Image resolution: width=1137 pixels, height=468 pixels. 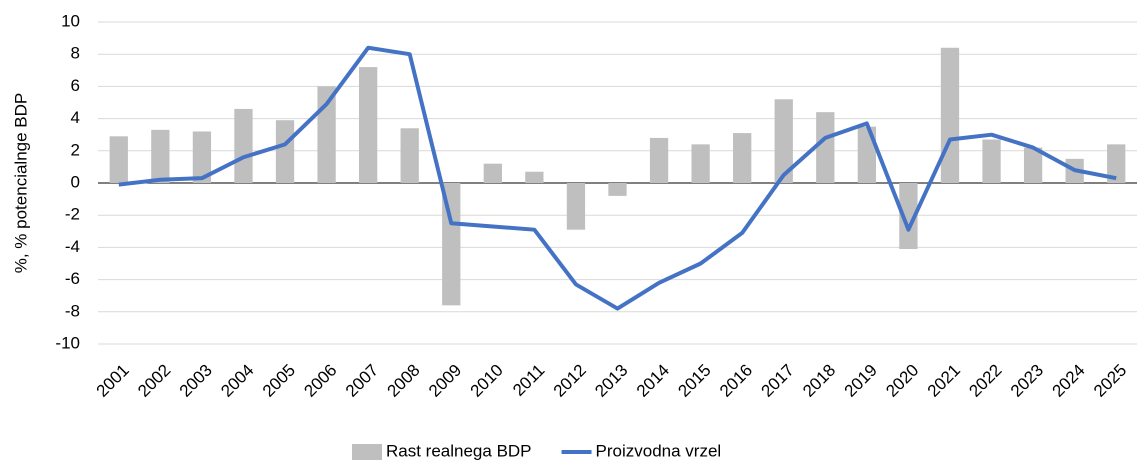 I want to click on x-tick-label: 2022, so click(x=985, y=381).